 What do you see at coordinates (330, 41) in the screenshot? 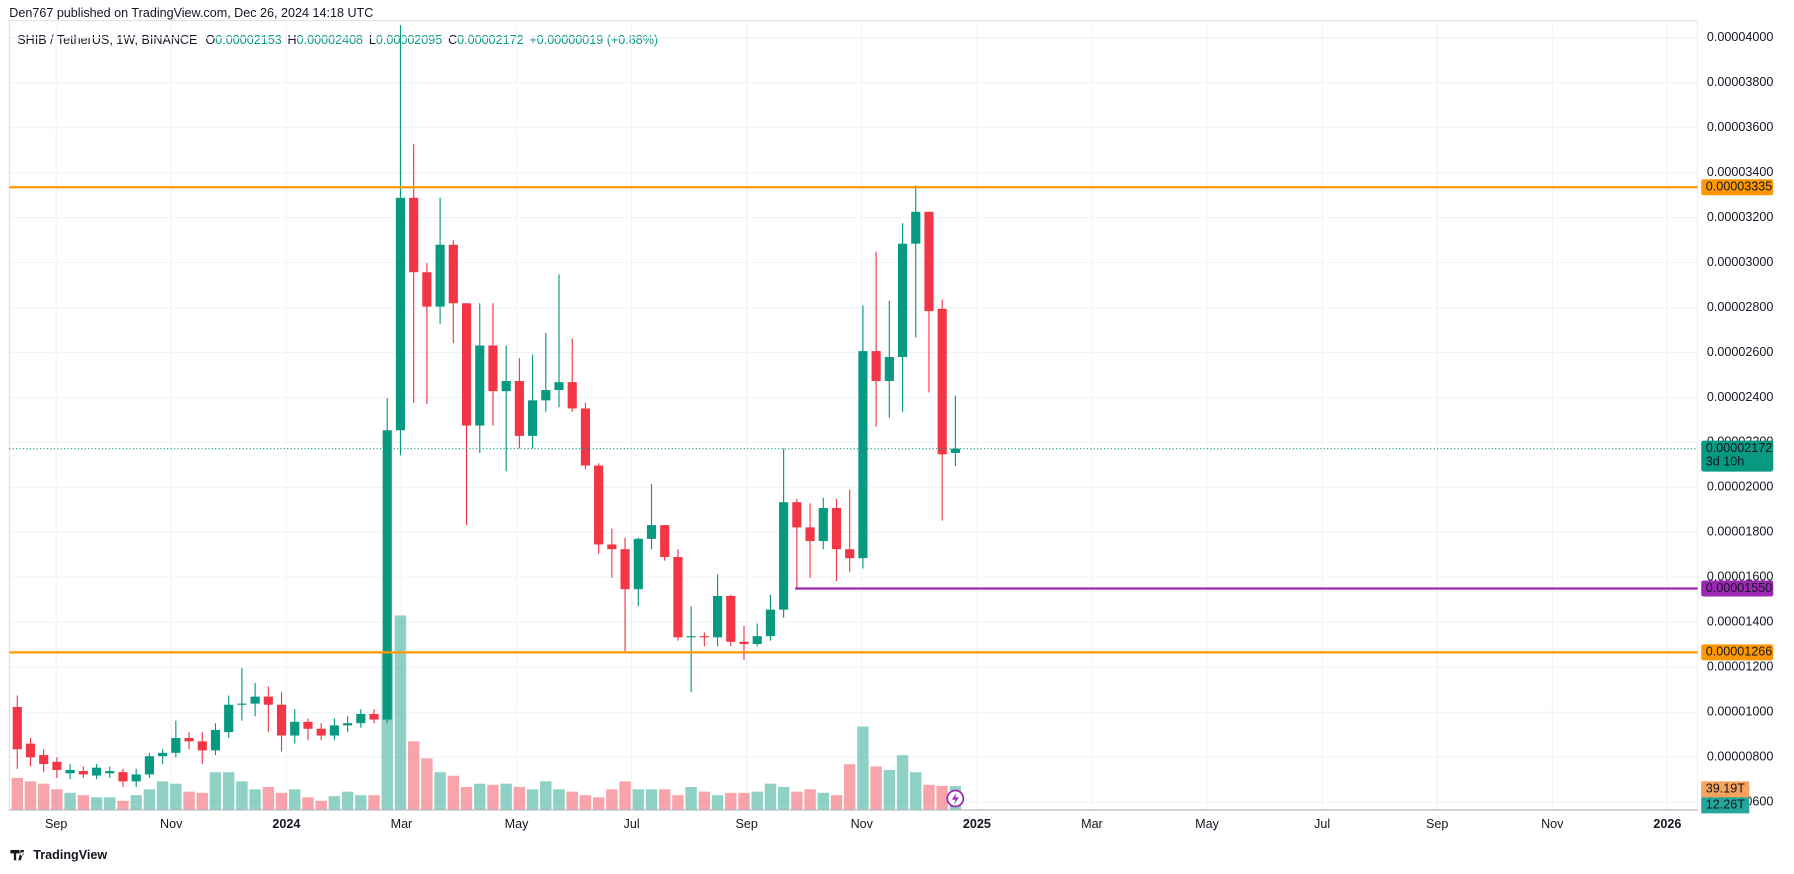
I see `ohlc-value: 0.00002408` at bounding box center [330, 41].